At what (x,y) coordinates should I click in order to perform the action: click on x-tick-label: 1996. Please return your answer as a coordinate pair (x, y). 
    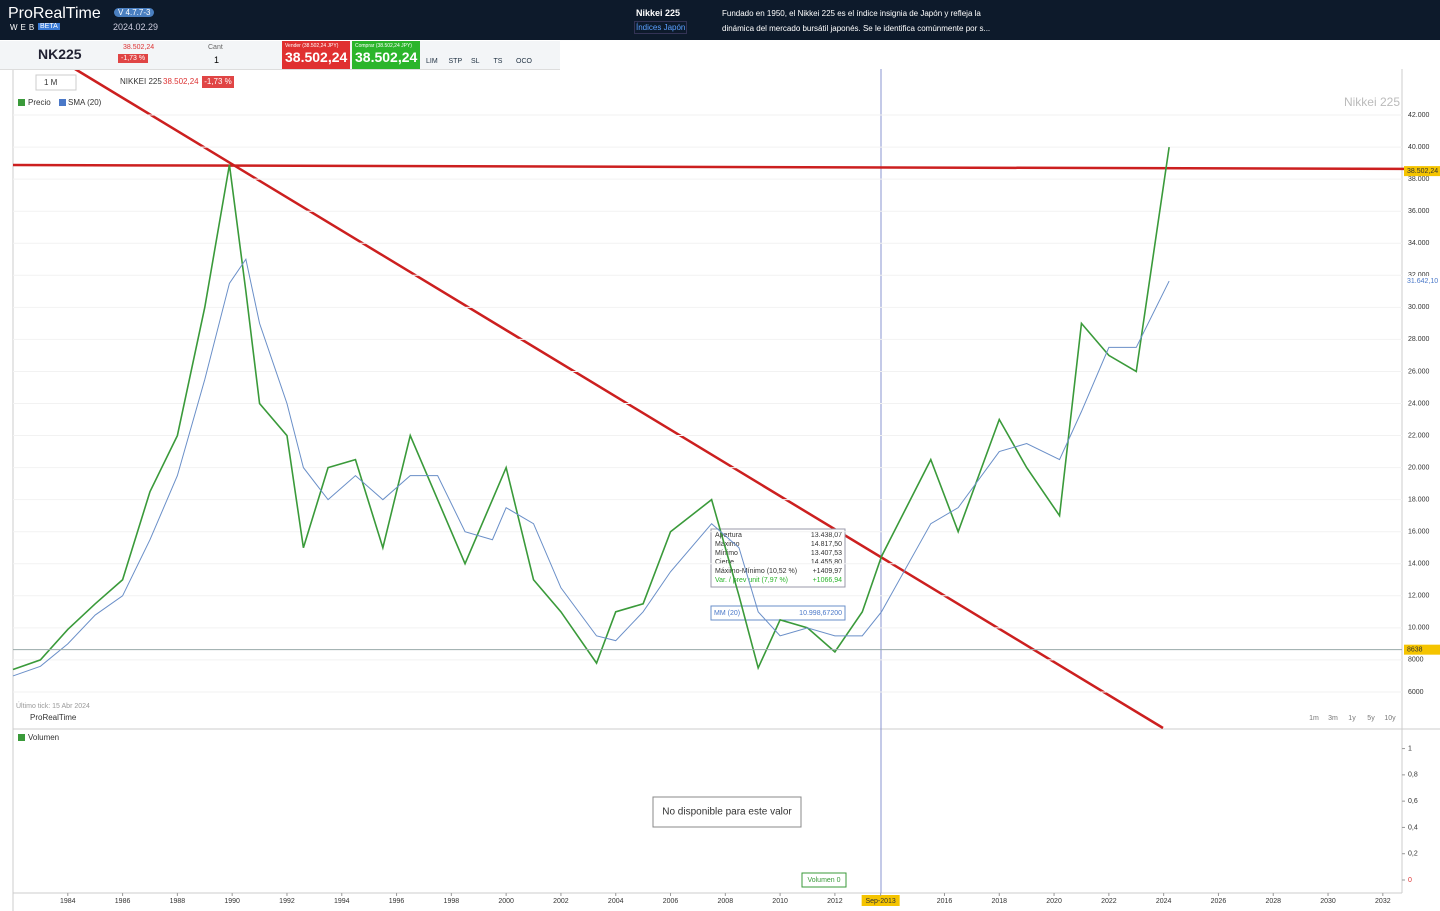
    Looking at the image, I should click on (397, 901).